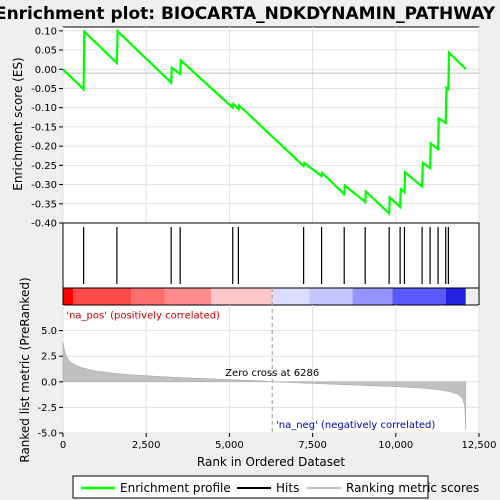  I want to click on x-tick-label: 2,500, so click(146, 445).